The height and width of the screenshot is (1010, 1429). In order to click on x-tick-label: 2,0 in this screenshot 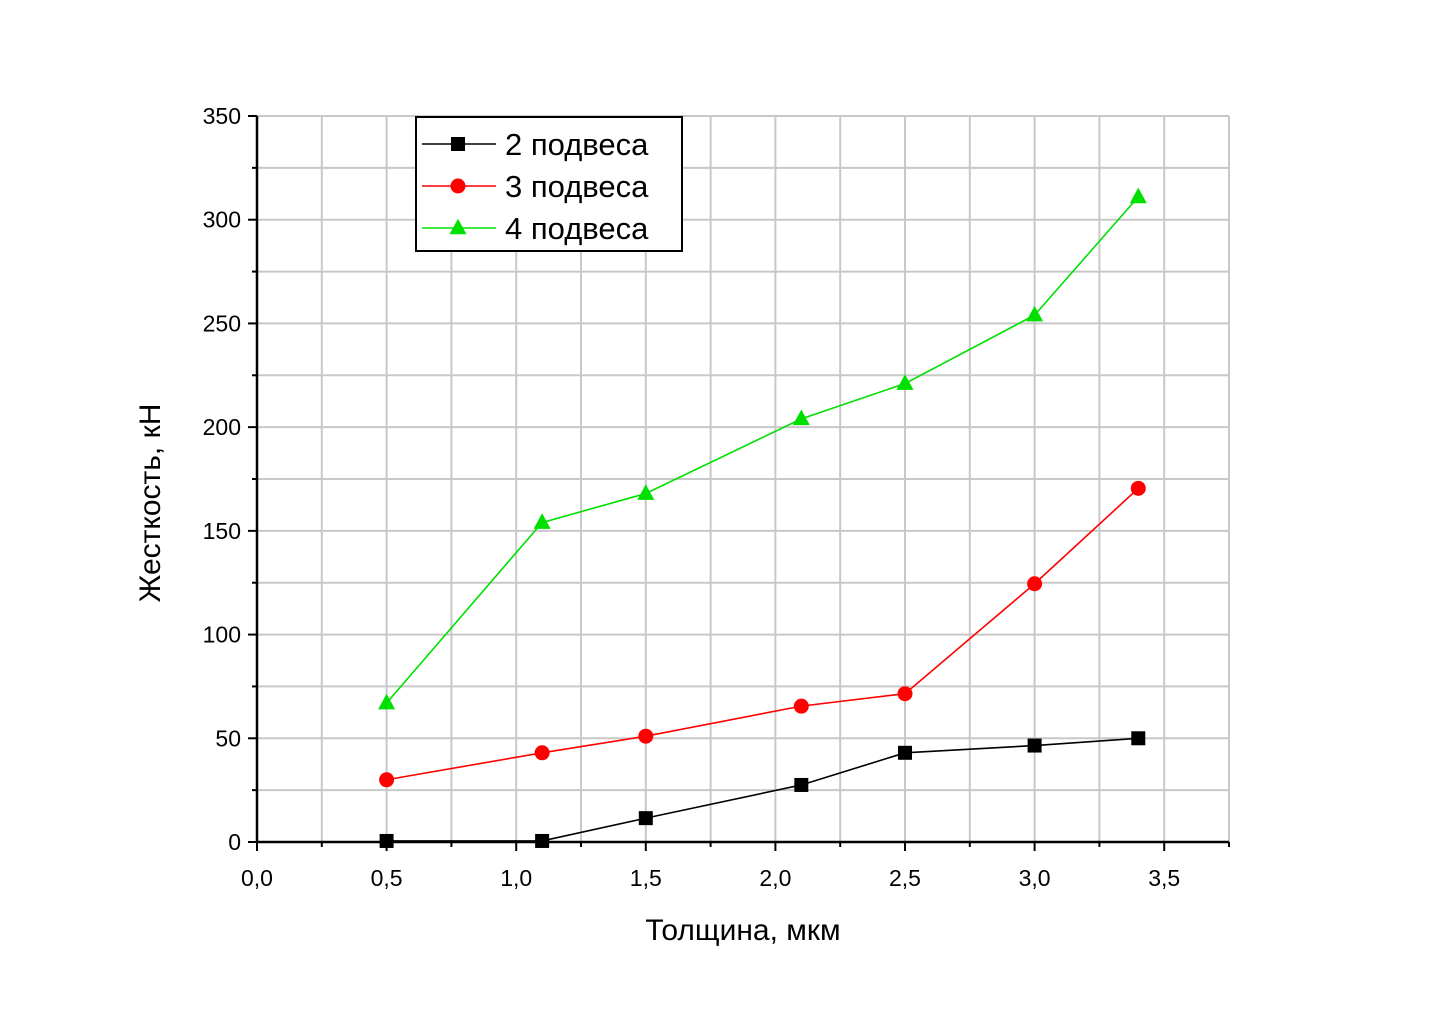, I will do `click(775, 878)`.